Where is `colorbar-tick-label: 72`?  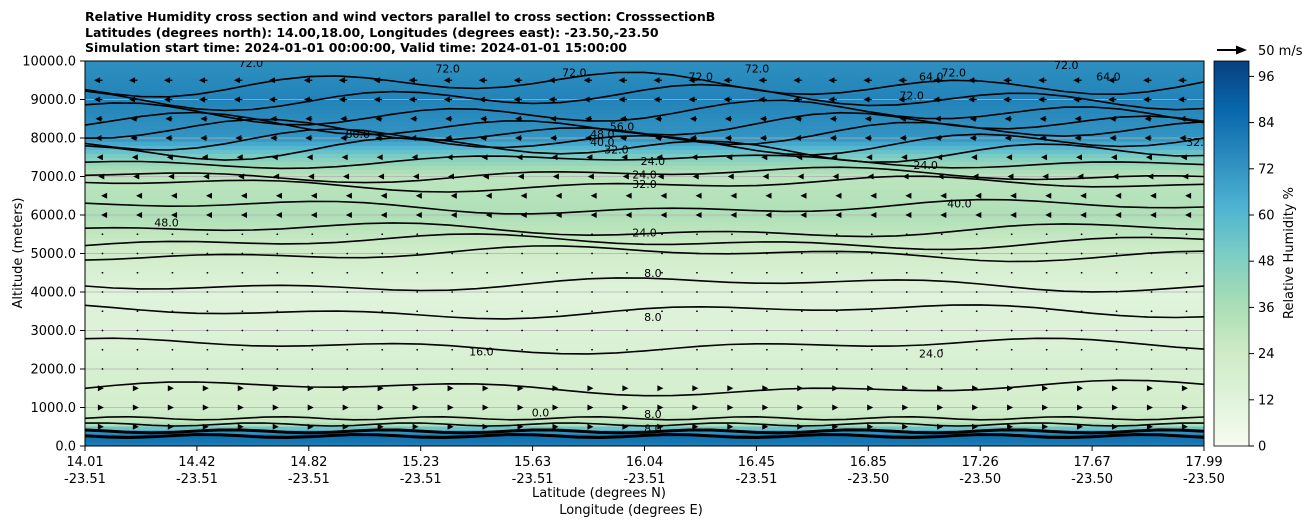 colorbar-tick-label: 72 is located at coordinates (1266, 169).